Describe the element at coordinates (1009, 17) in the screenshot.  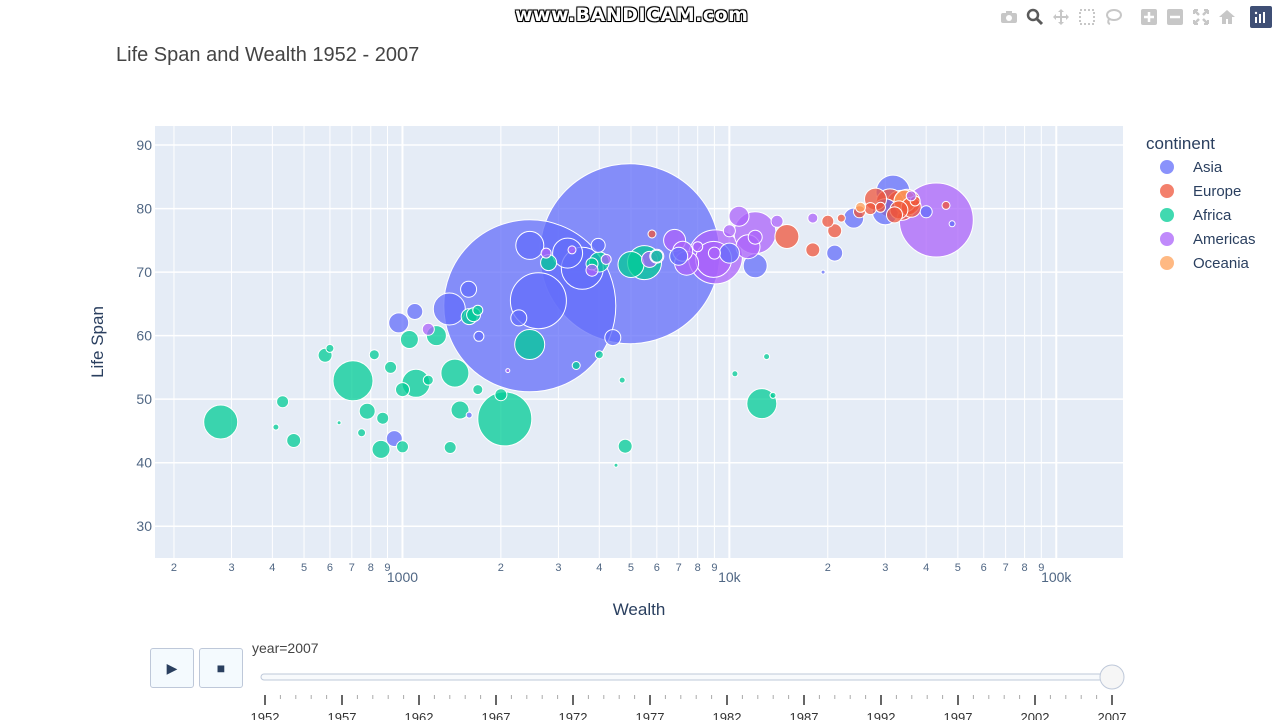
I see `camera-icon` at that location.